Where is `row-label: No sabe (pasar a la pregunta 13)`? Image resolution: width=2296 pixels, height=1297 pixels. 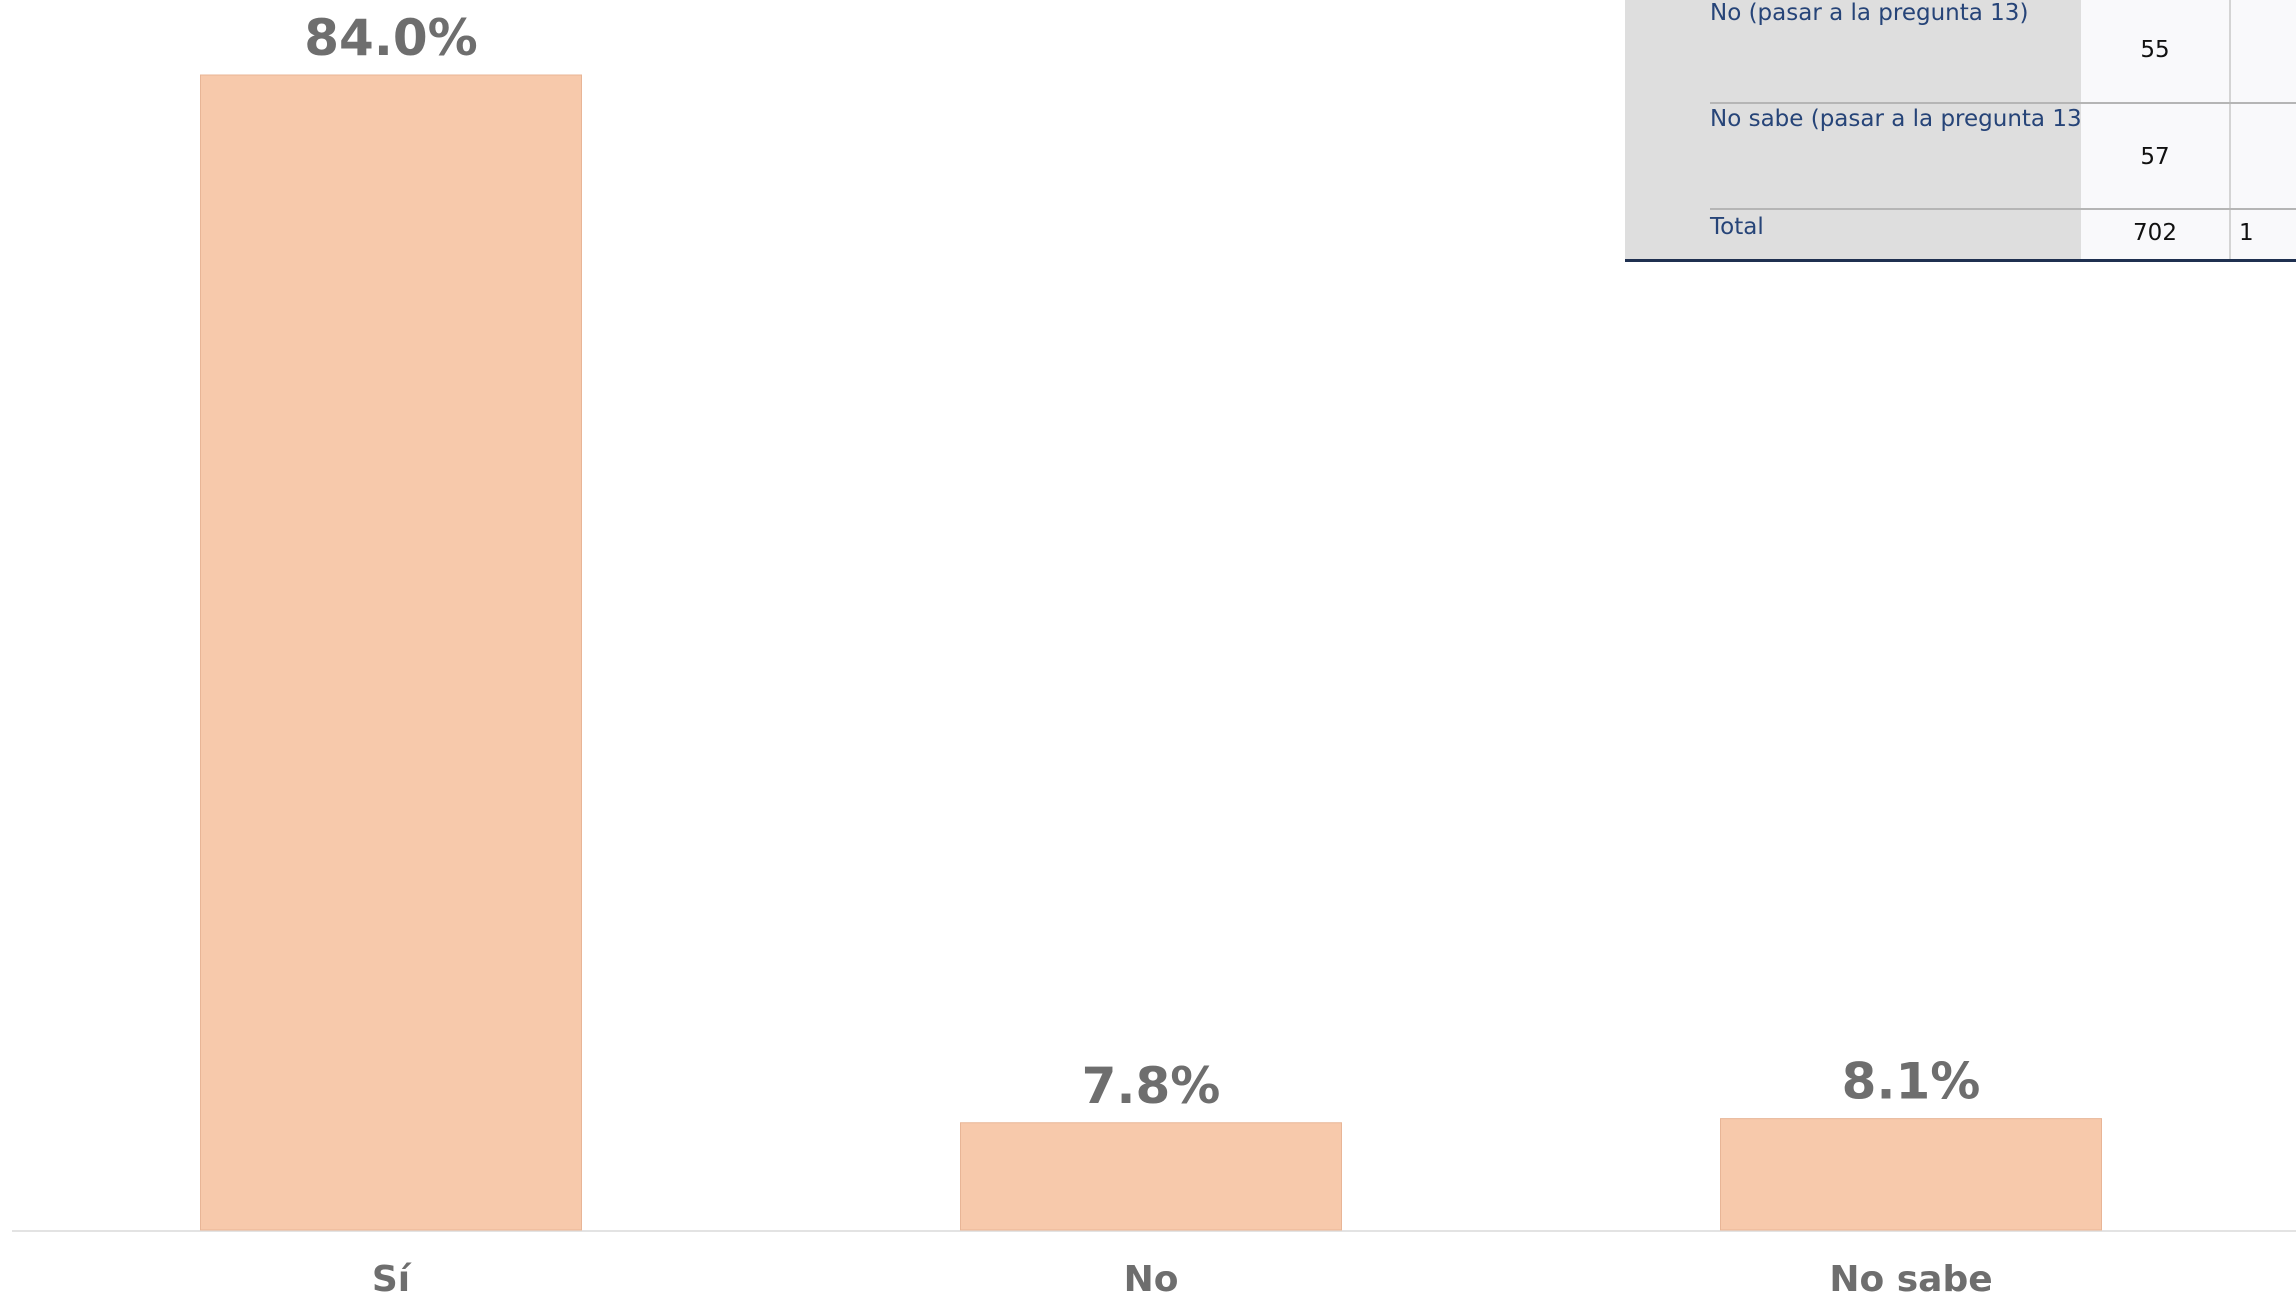 row-label: No sabe (pasar a la pregunta 13) is located at coordinates (1900, 119).